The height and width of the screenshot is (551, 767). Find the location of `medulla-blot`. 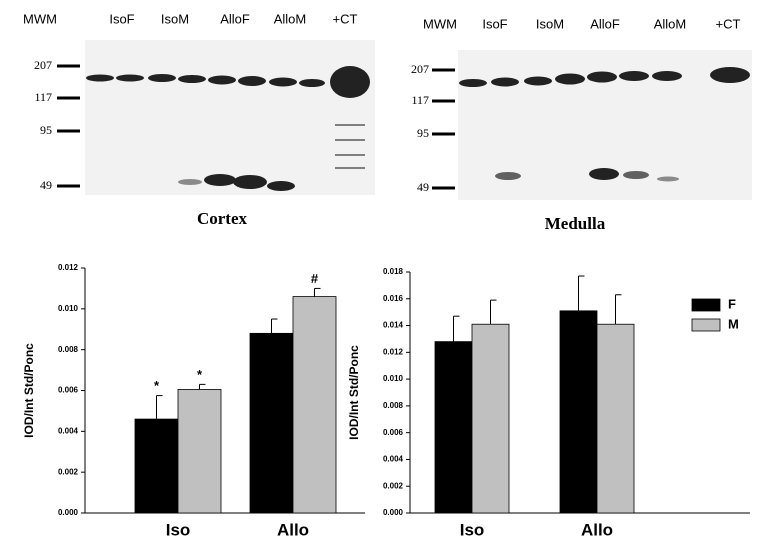

medulla-blot is located at coordinates (592, 125).